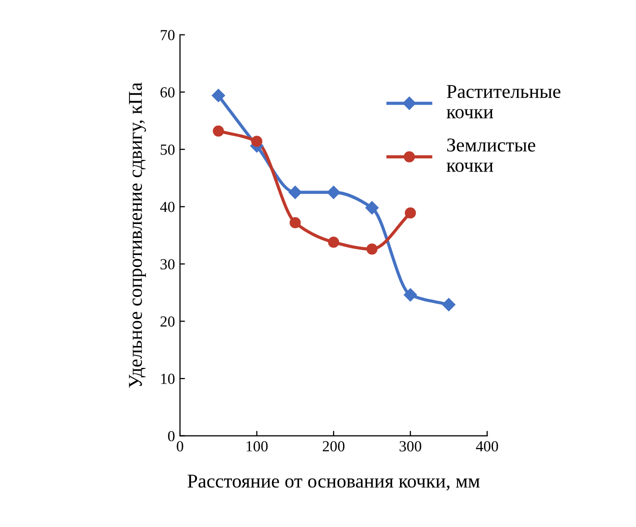 The height and width of the screenshot is (527, 636). Describe the element at coordinates (167, 207) in the screenshot. I see `y-tick-label: 40` at that location.